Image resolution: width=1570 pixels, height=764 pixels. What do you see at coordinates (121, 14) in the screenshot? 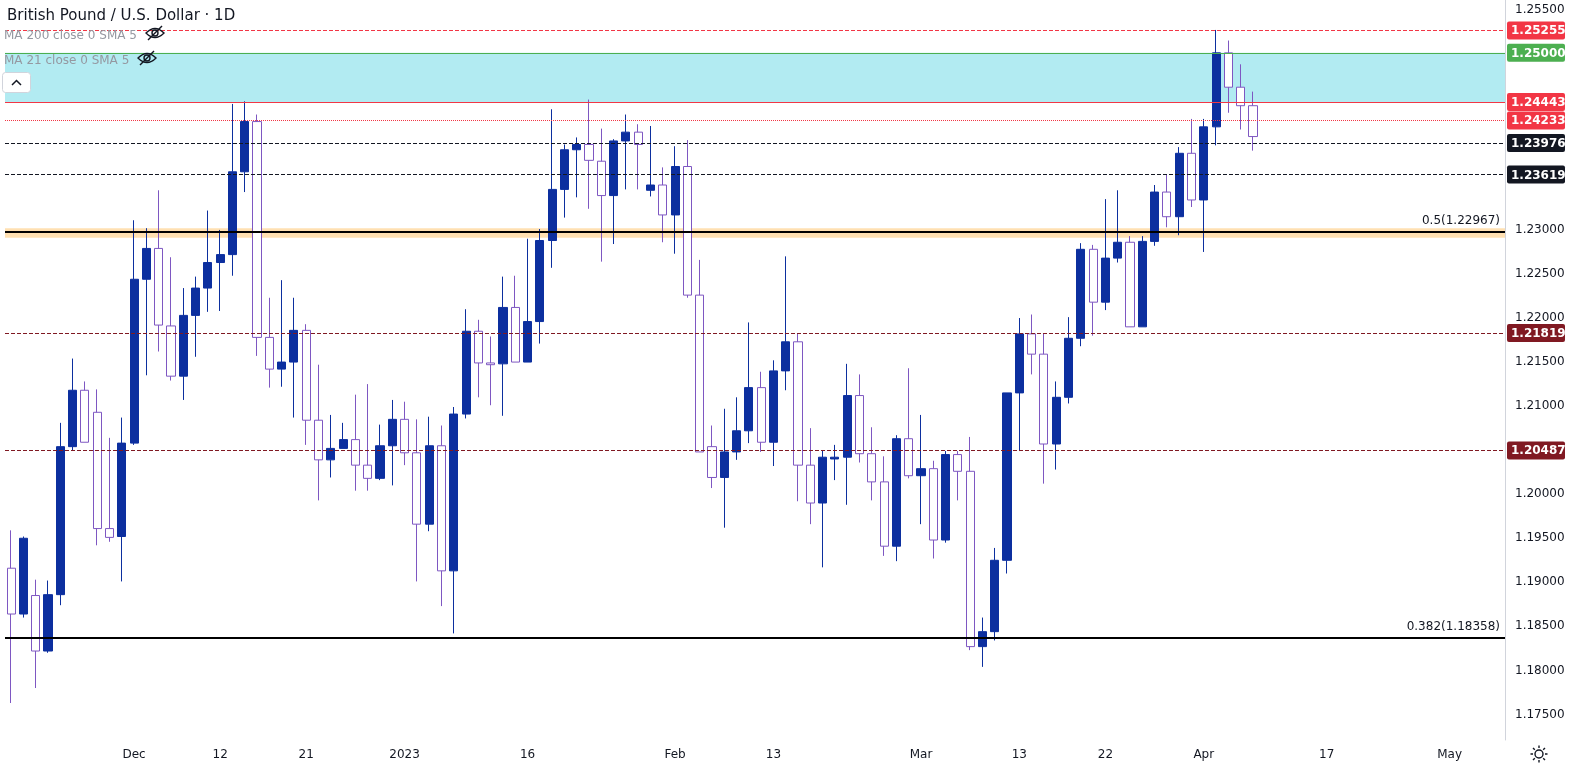
I see `chart-title: British Pound / U.S. Dollar · 1D` at bounding box center [121, 14].